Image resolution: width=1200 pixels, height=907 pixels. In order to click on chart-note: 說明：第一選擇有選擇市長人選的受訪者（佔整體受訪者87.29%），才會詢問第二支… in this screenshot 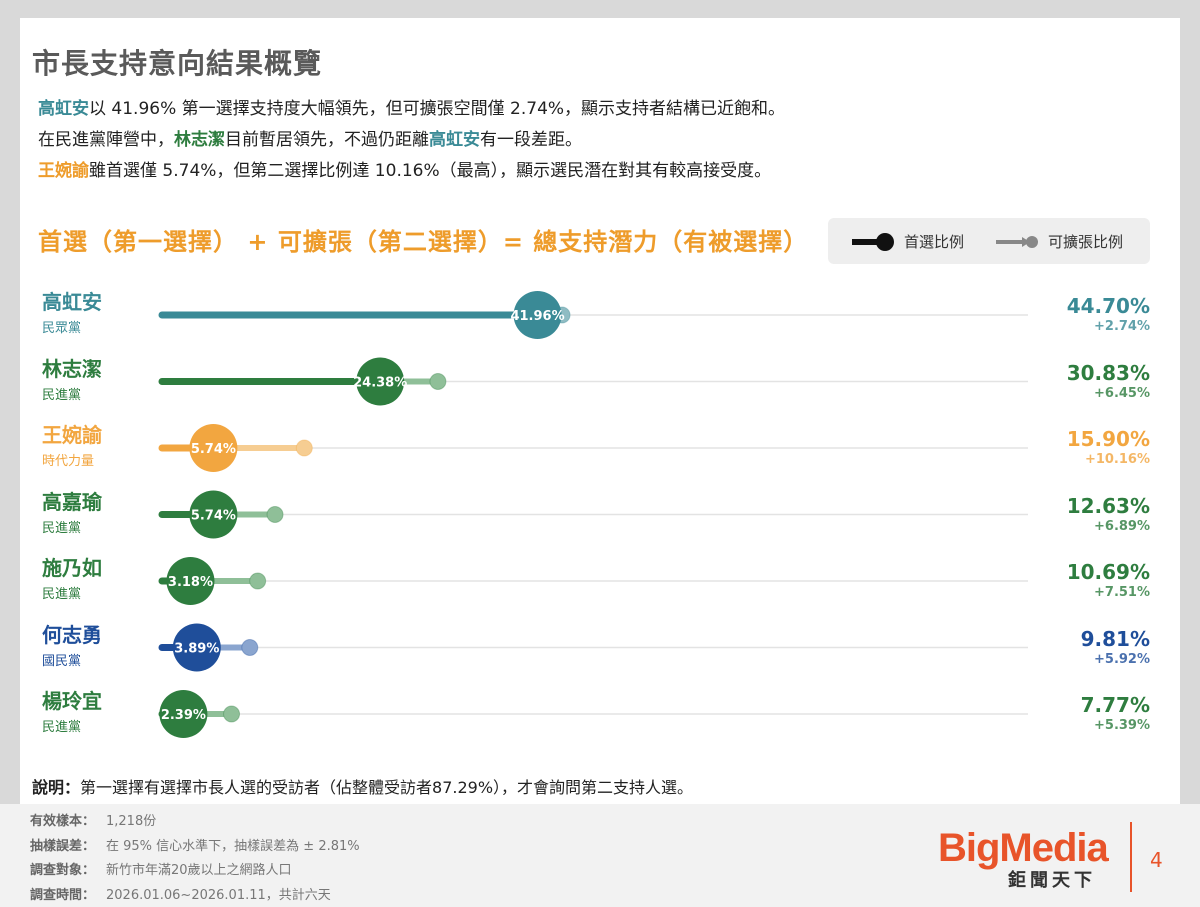, I will do `click(362, 786)`.